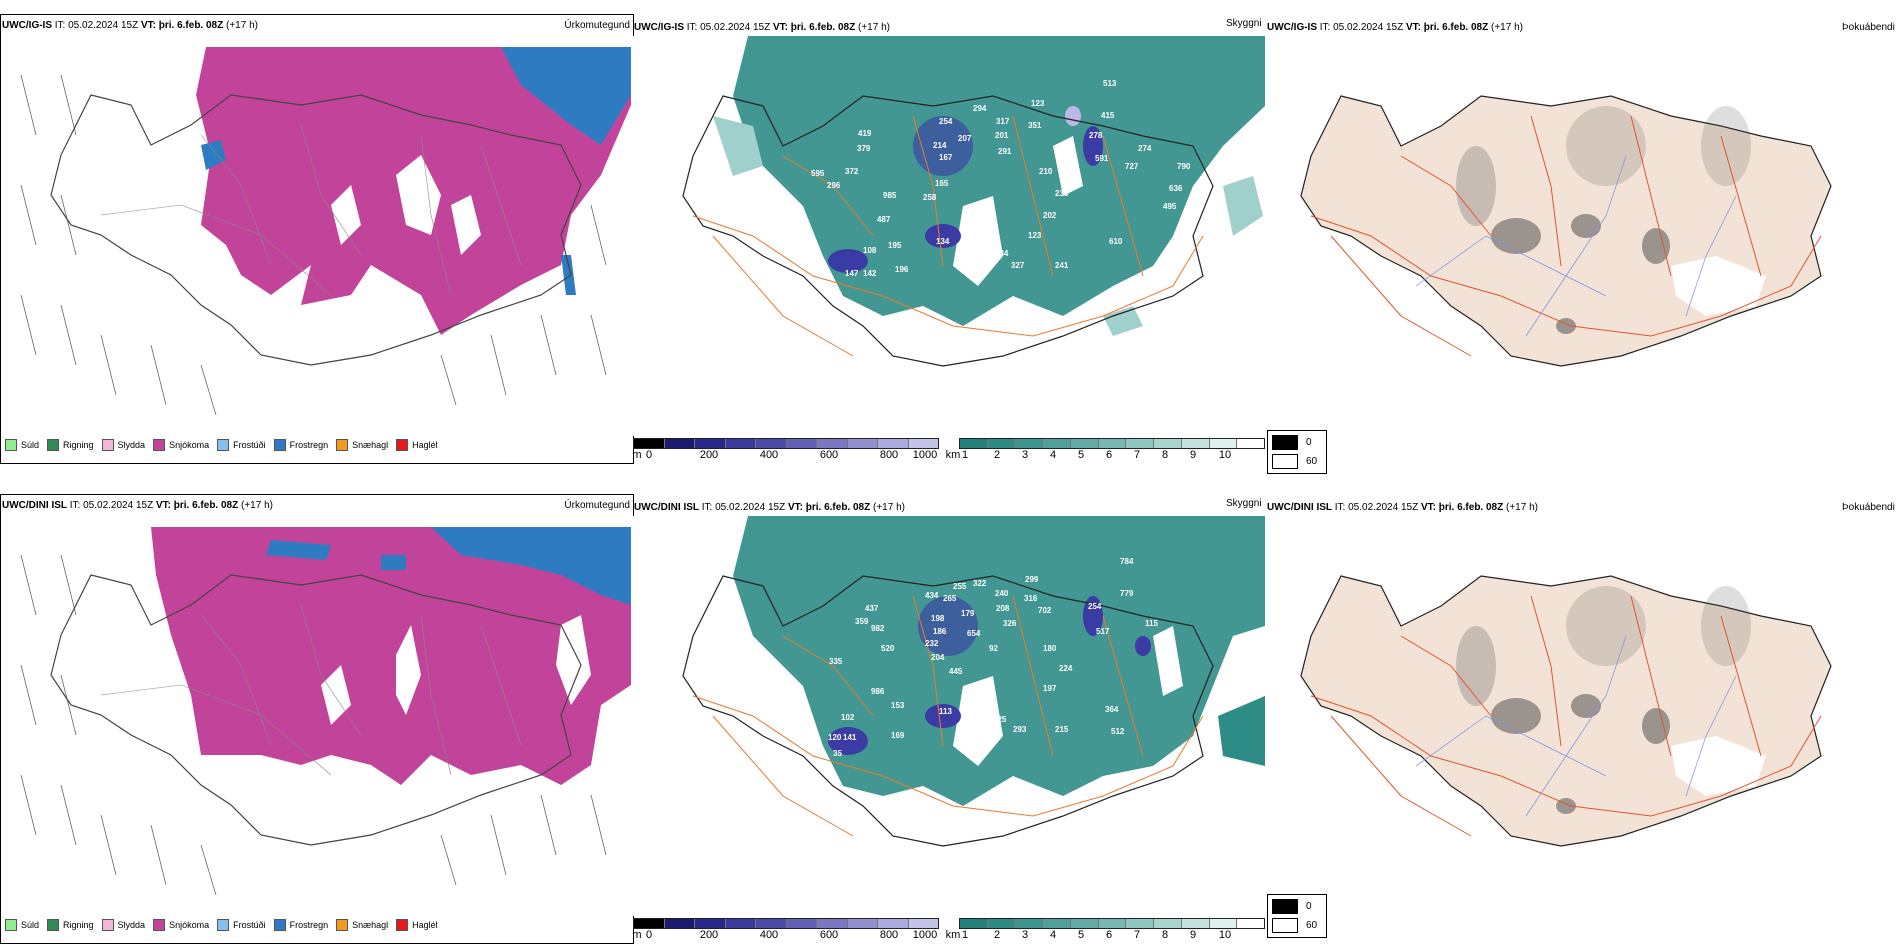  I want to click on tick-label: 7, so click(1137, 935).